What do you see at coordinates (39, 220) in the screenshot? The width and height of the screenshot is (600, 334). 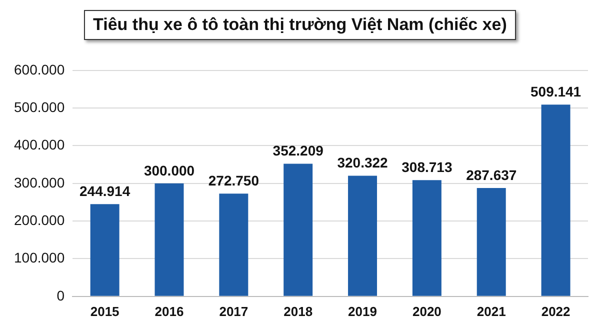 I see `y-tick-label: 200.000` at bounding box center [39, 220].